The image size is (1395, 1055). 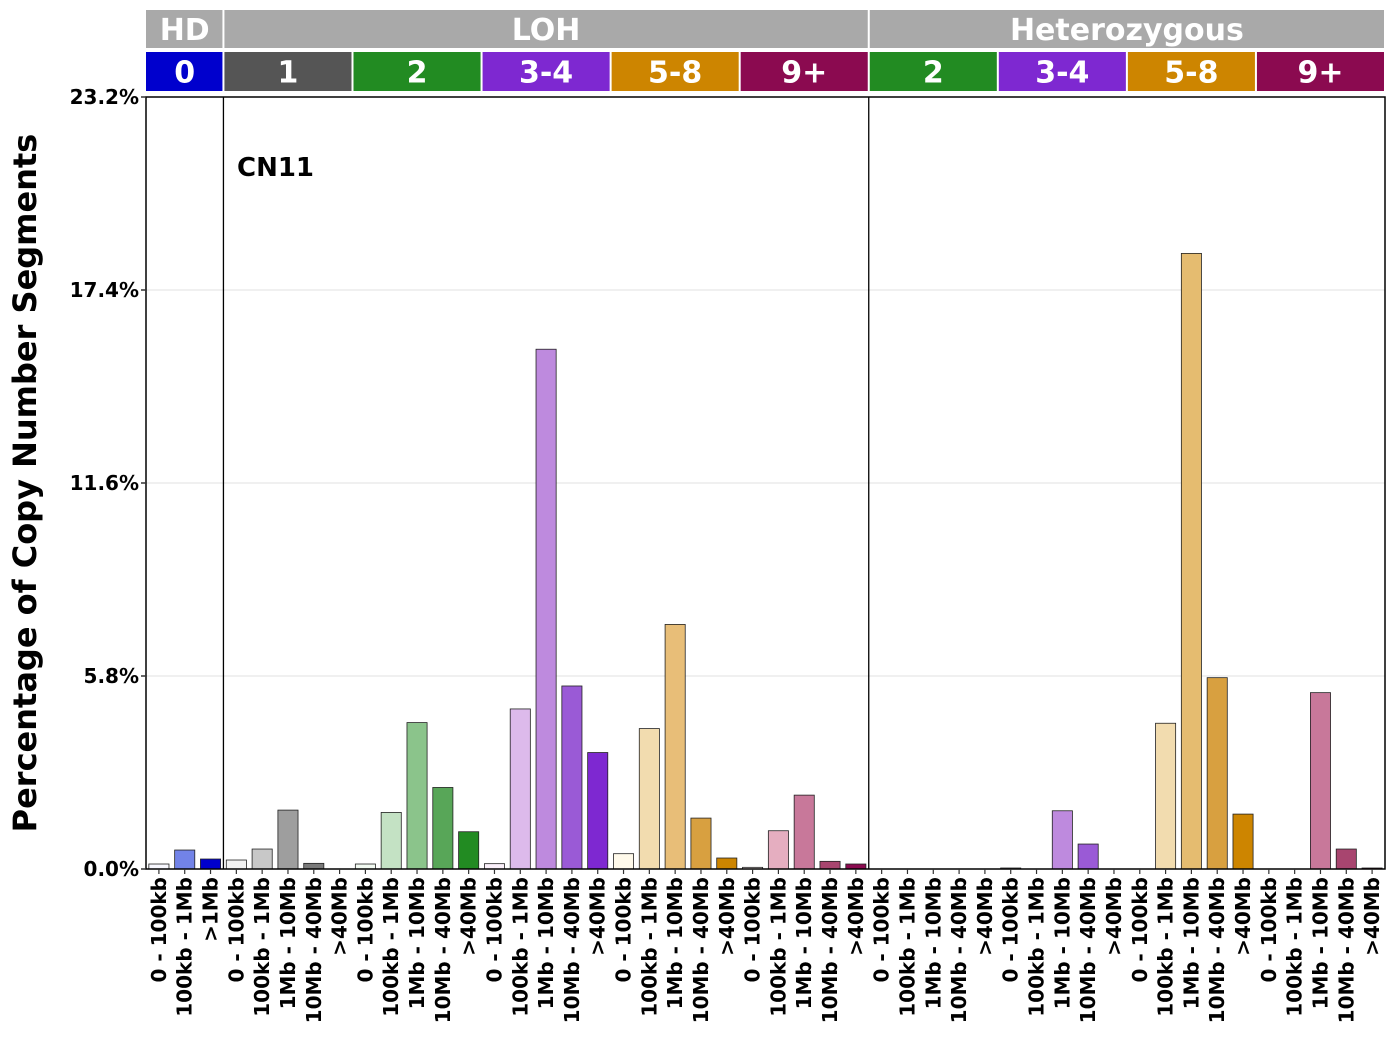 I want to click on y-tick-label: 17.4%, so click(x=104, y=290).